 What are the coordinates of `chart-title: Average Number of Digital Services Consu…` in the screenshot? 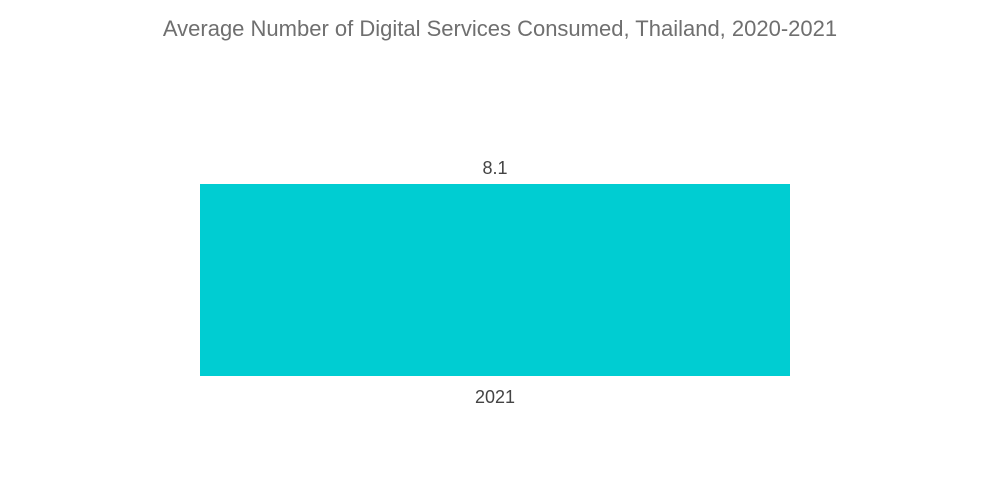 It's located at (500, 28).